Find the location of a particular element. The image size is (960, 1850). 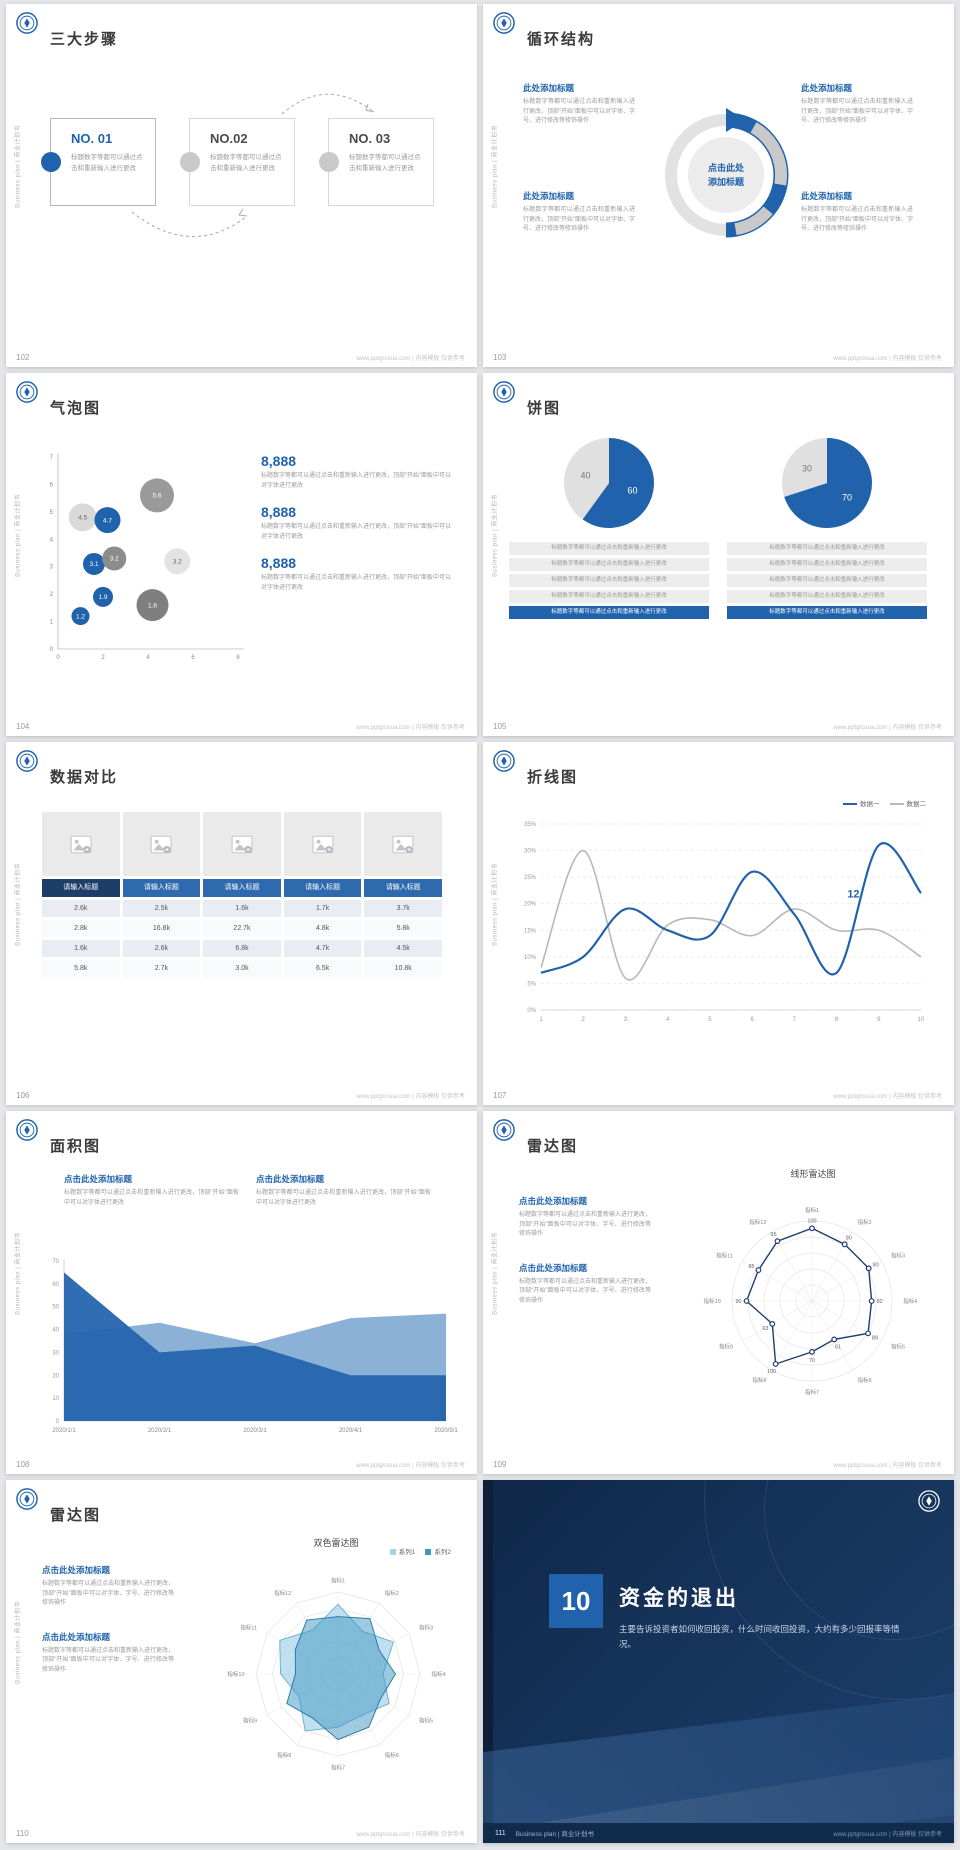

legend-label: 数据二 is located at coordinates (916, 804).